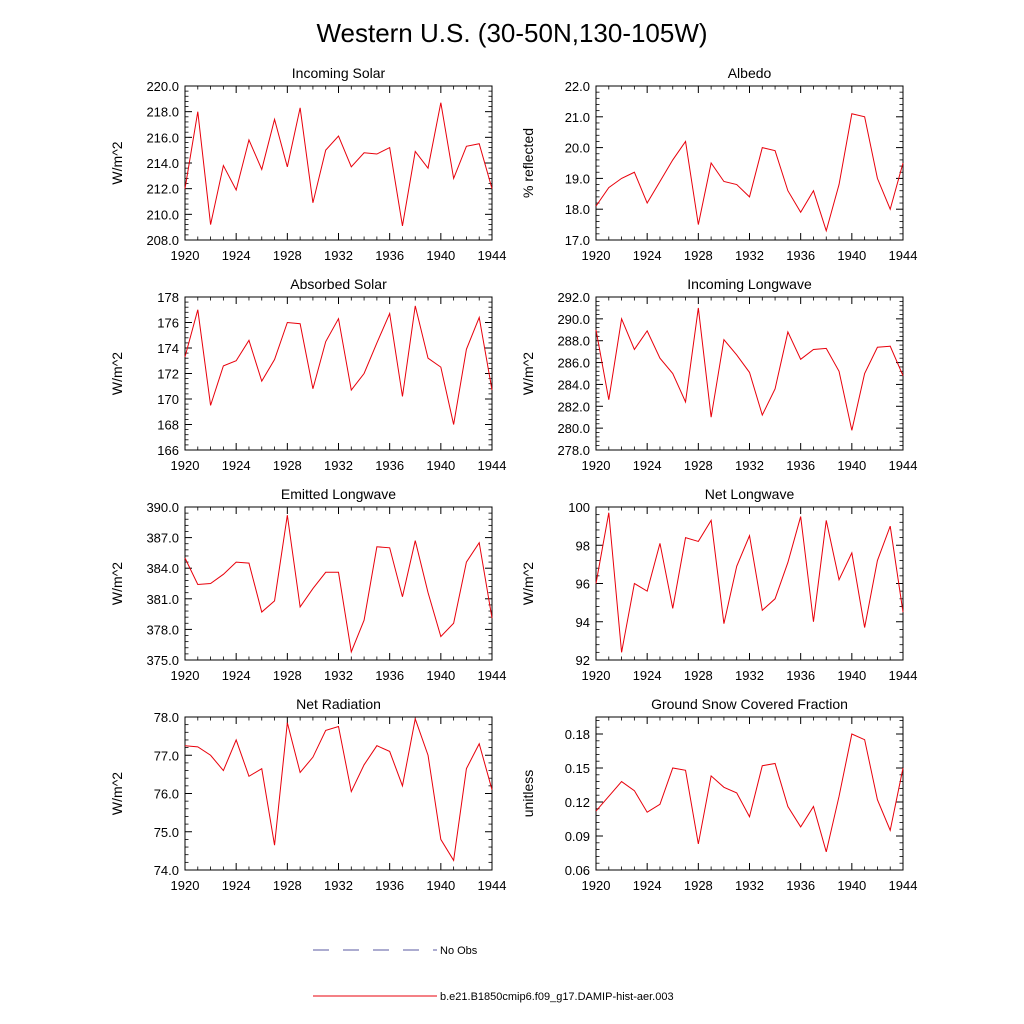 This screenshot has height=1024, width=1024. What do you see at coordinates (162, 568) in the screenshot?
I see `y-tick-label: 384.0` at bounding box center [162, 568].